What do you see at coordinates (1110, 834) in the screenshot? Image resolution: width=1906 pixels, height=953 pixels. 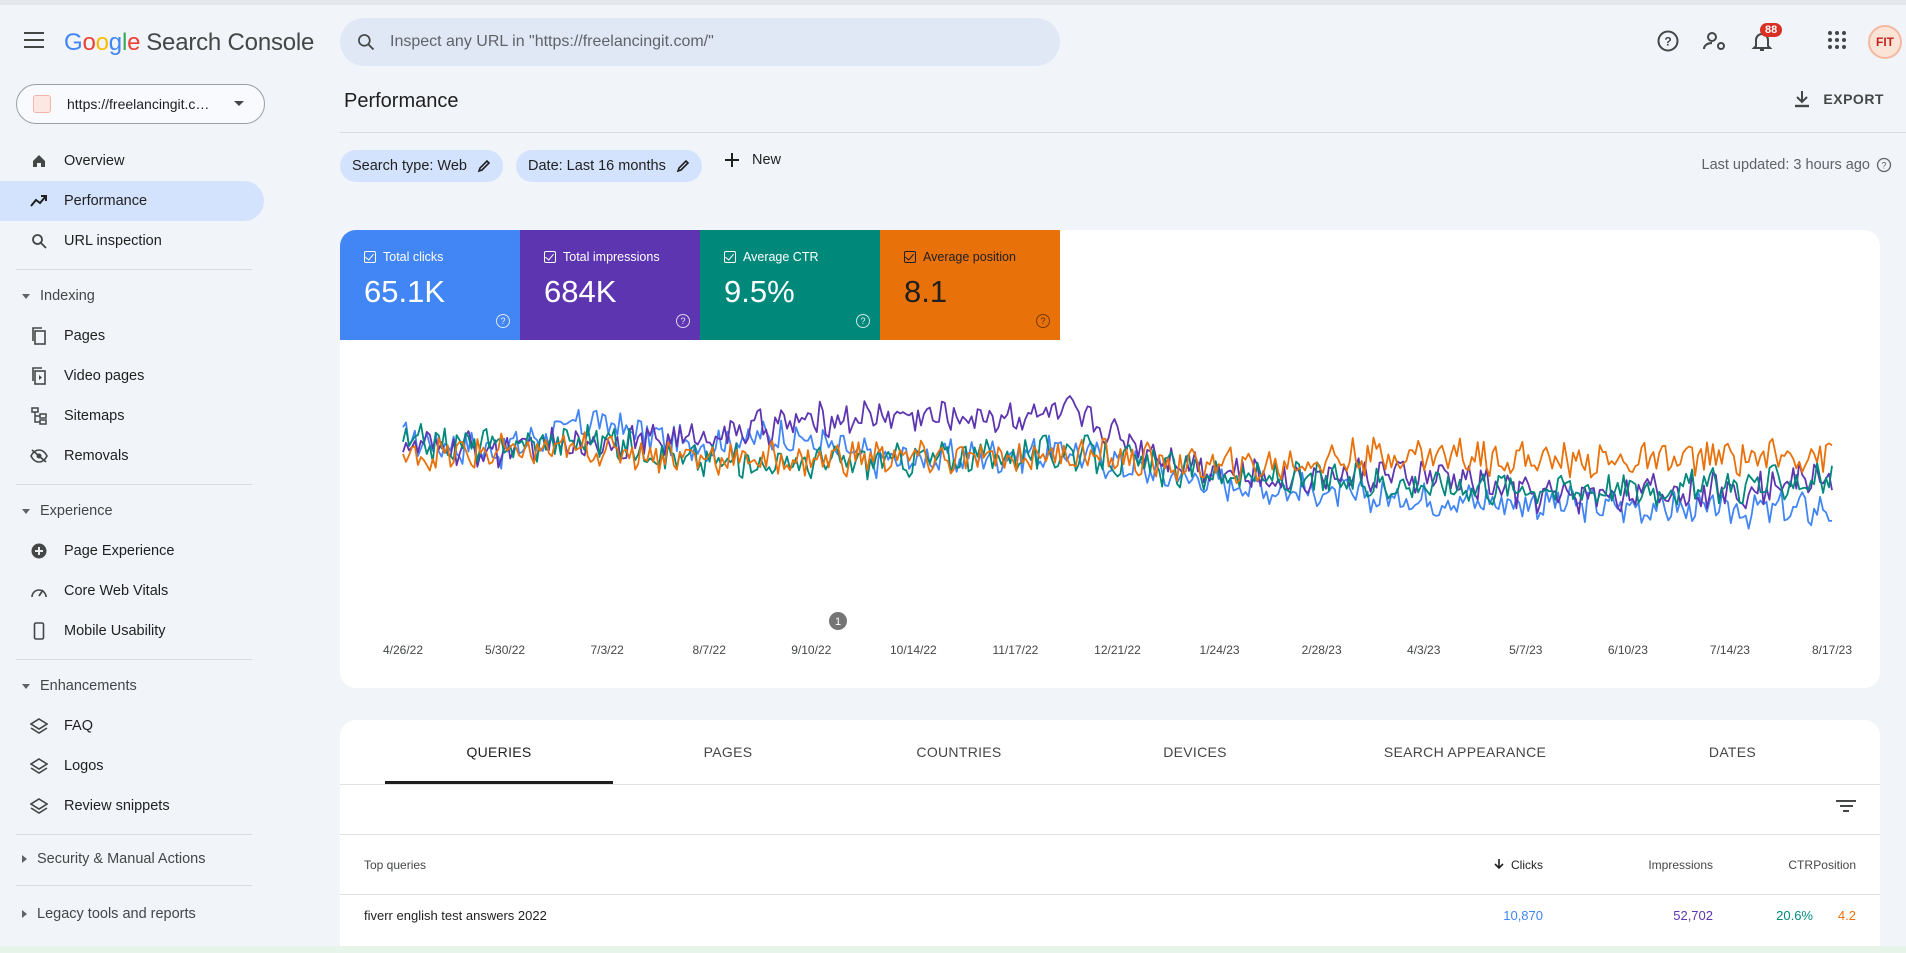 I see `toolbar-divider` at bounding box center [1110, 834].